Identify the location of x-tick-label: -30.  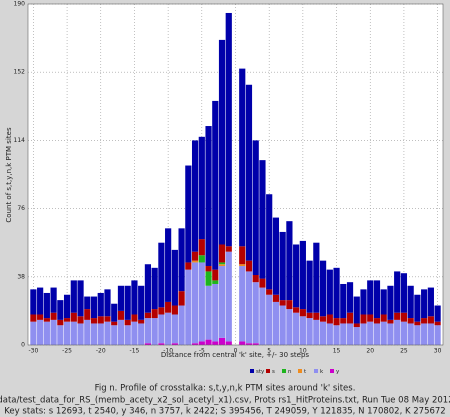
(33, 351).